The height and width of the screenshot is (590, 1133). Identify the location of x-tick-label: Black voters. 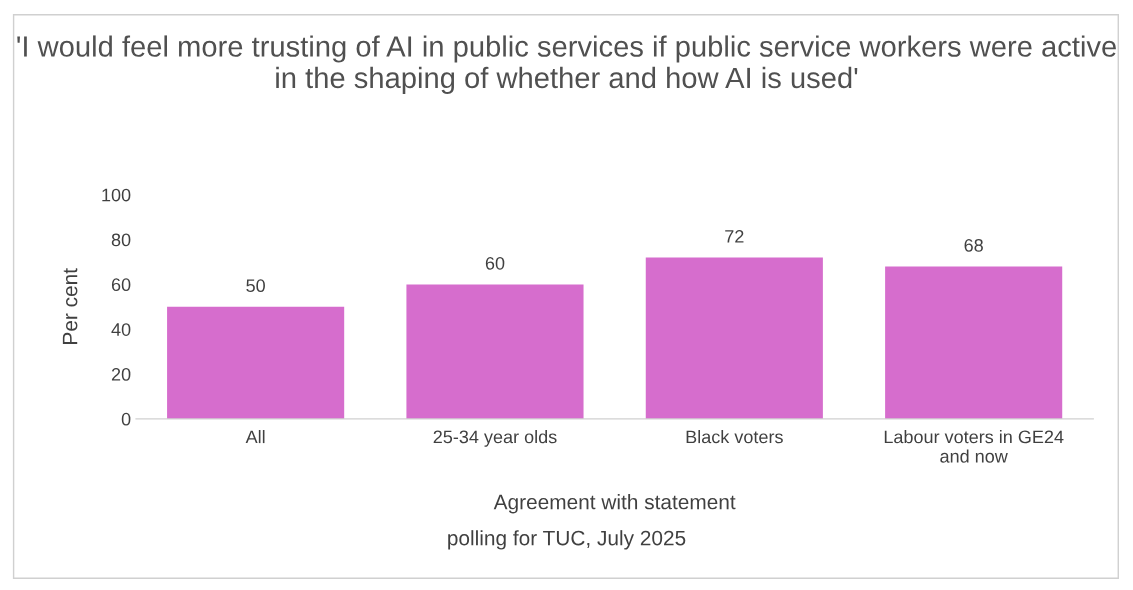
(734, 437).